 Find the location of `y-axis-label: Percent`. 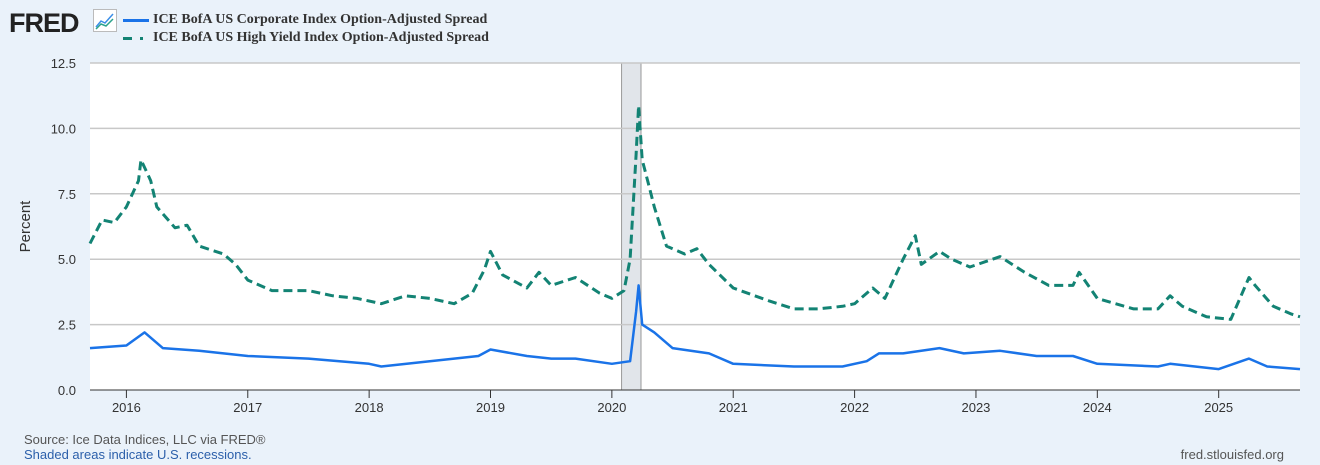

y-axis-label: Percent is located at coordinates (25, 226).